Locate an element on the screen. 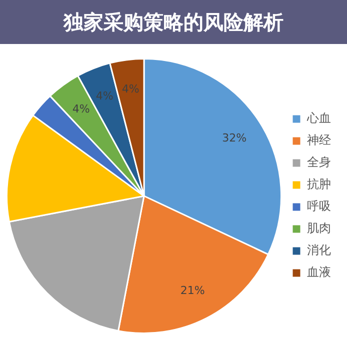 This screenshot has width=347, height=347. legend-label: 心血 is located at coordinates (318, 118).